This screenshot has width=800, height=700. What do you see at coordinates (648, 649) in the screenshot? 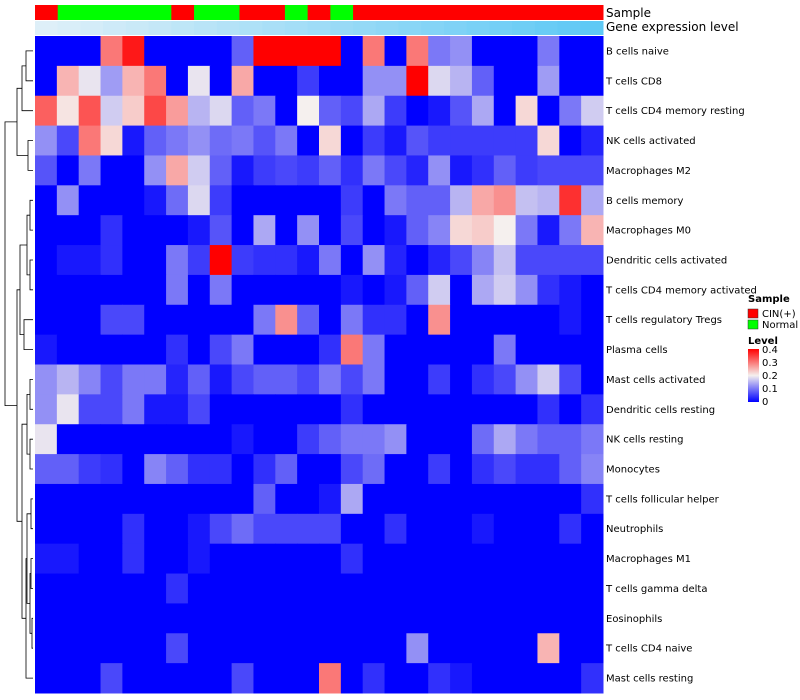
I see `row-label: T cells CD4 naive` at bounding box center [648, 649].